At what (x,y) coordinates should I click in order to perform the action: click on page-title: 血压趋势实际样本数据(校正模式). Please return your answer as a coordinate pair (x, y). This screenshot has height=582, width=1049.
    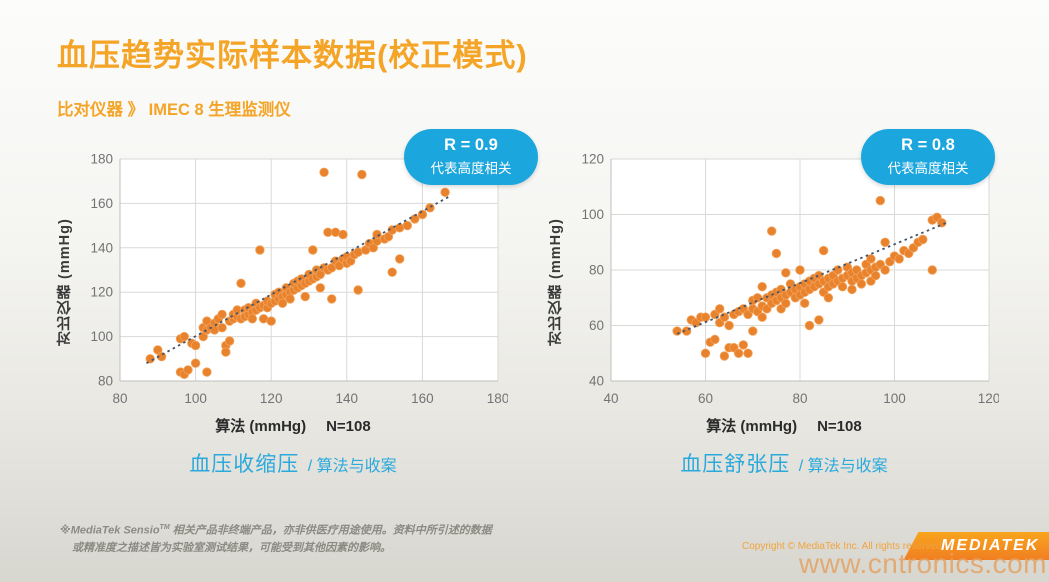
    Looking at the image, I should click on (292, 55).